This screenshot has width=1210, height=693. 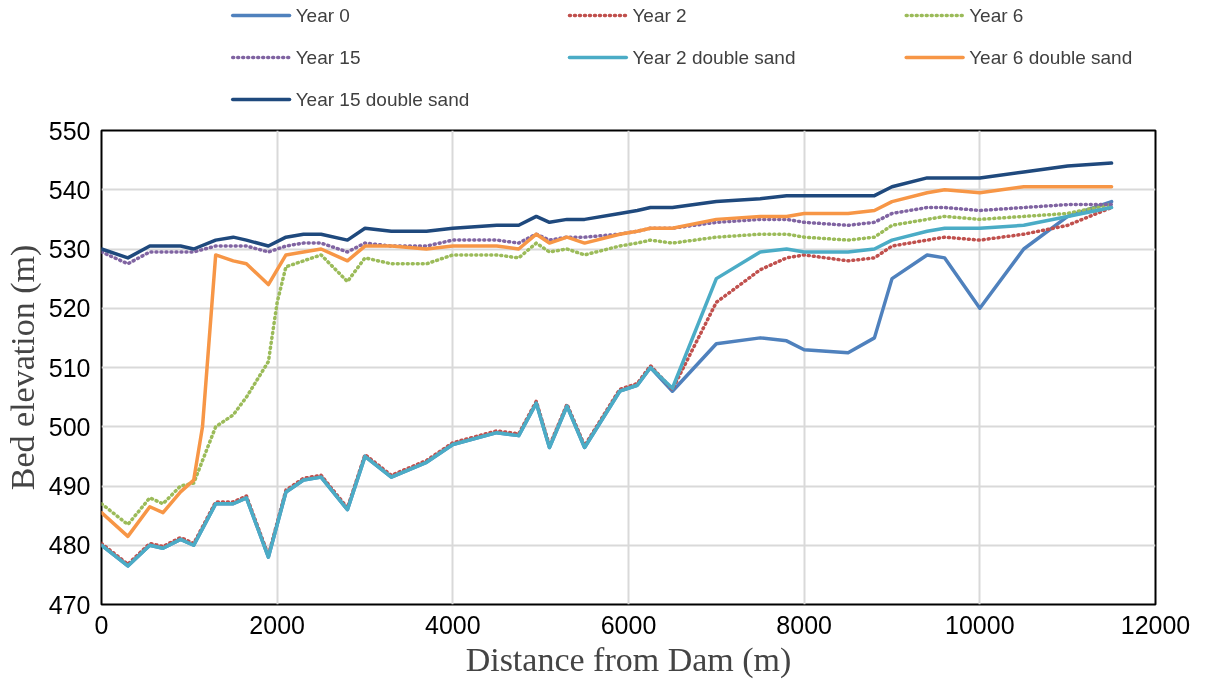 What do you see at coordinates (69, 130) in the screenshot?
I see `y-tick-label: 550` at bounding box center [69, 130].